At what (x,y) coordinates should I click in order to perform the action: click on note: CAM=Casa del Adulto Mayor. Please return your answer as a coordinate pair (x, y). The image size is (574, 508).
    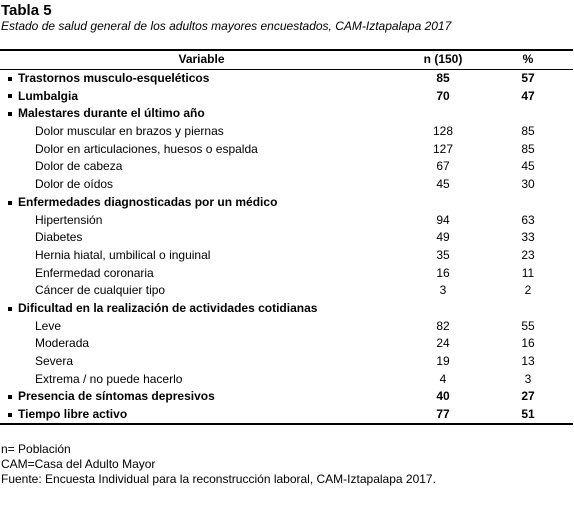
    Looking at the image, I should click on (78, 464).